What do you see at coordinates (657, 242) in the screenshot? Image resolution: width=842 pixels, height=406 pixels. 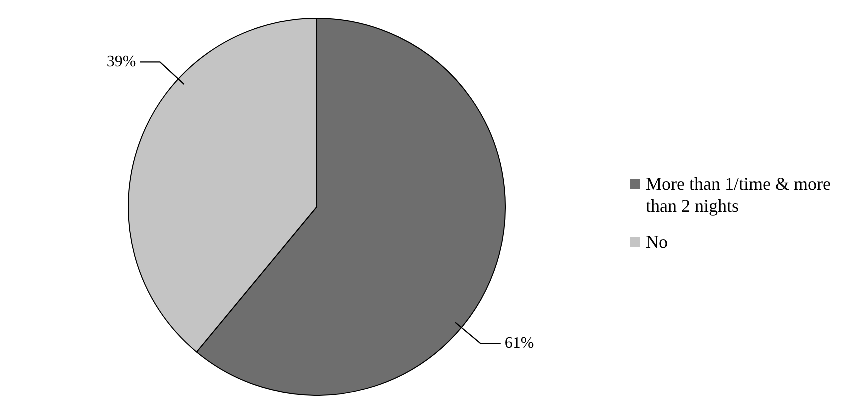 I see `legend-label: No` at bounding box center [657, 242].